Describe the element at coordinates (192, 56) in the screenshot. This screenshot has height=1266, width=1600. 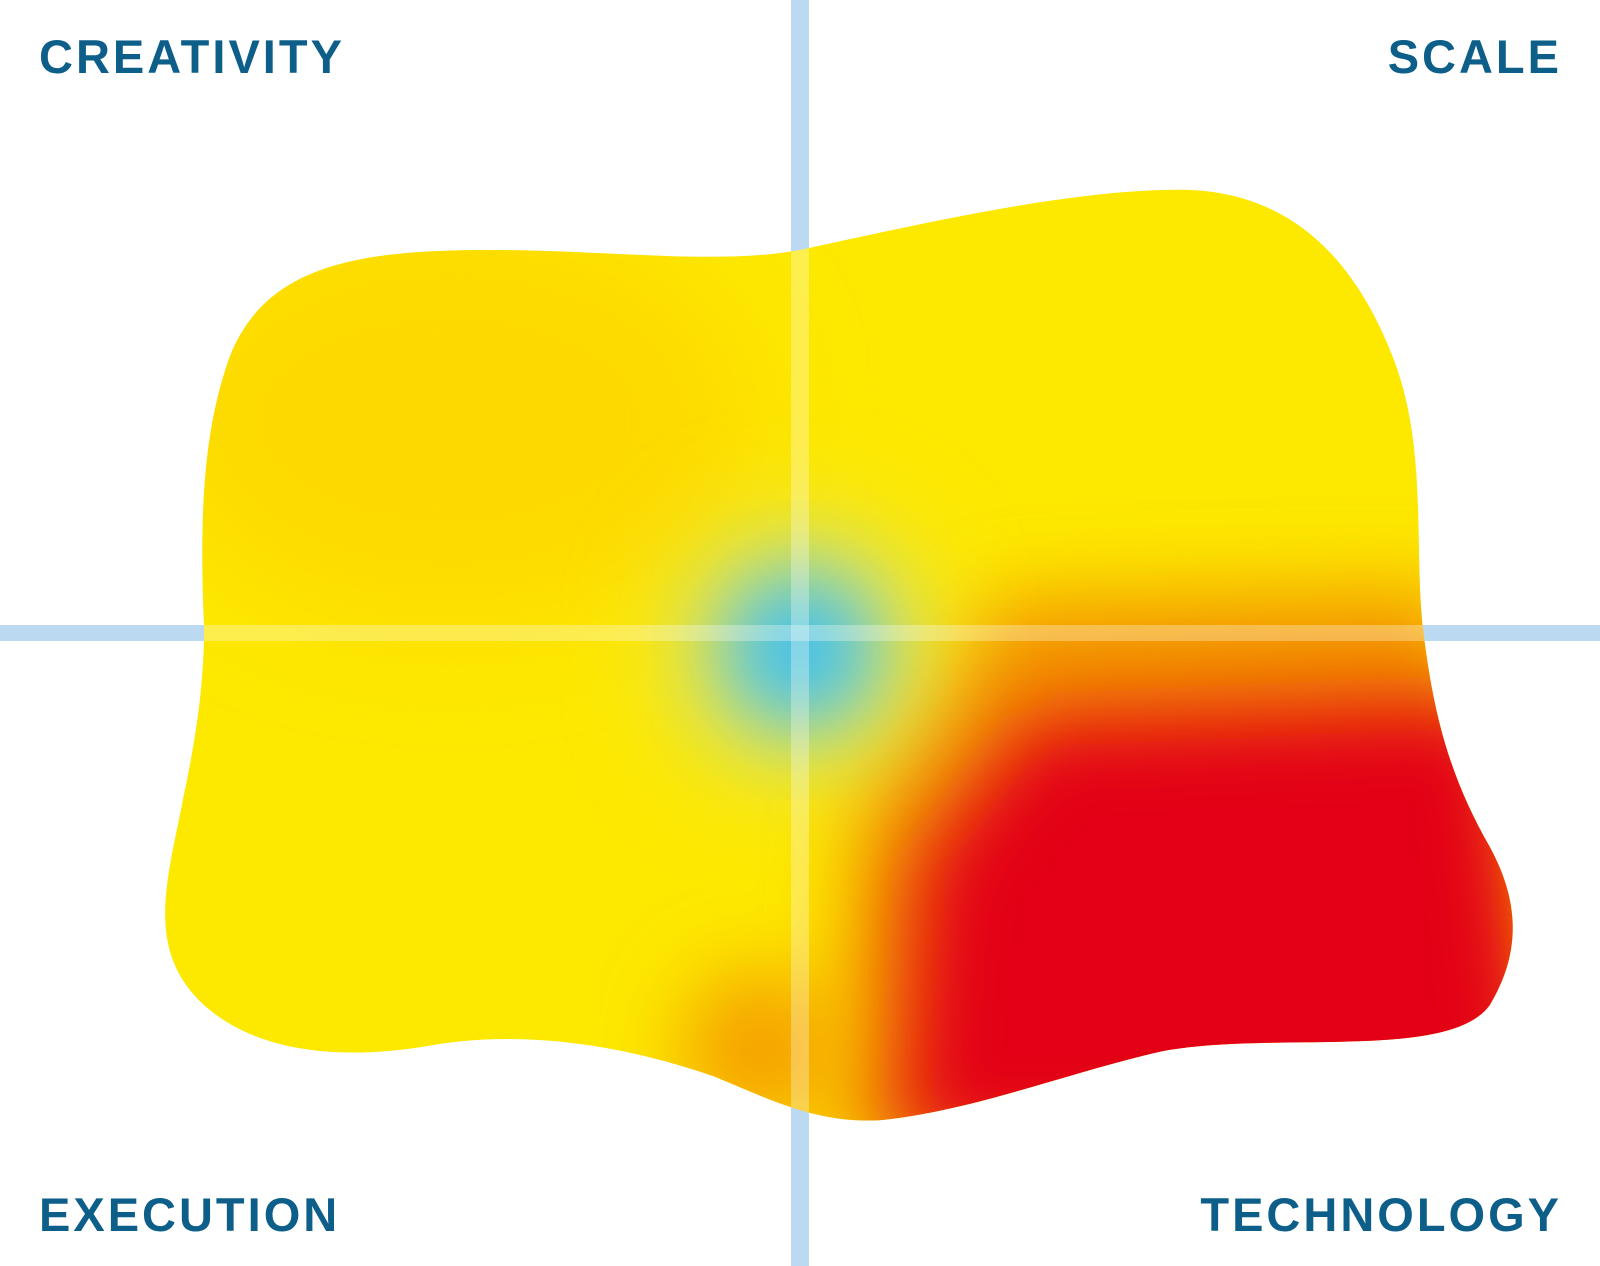
I see `quadrant-label: CREATIVITY` at that location.